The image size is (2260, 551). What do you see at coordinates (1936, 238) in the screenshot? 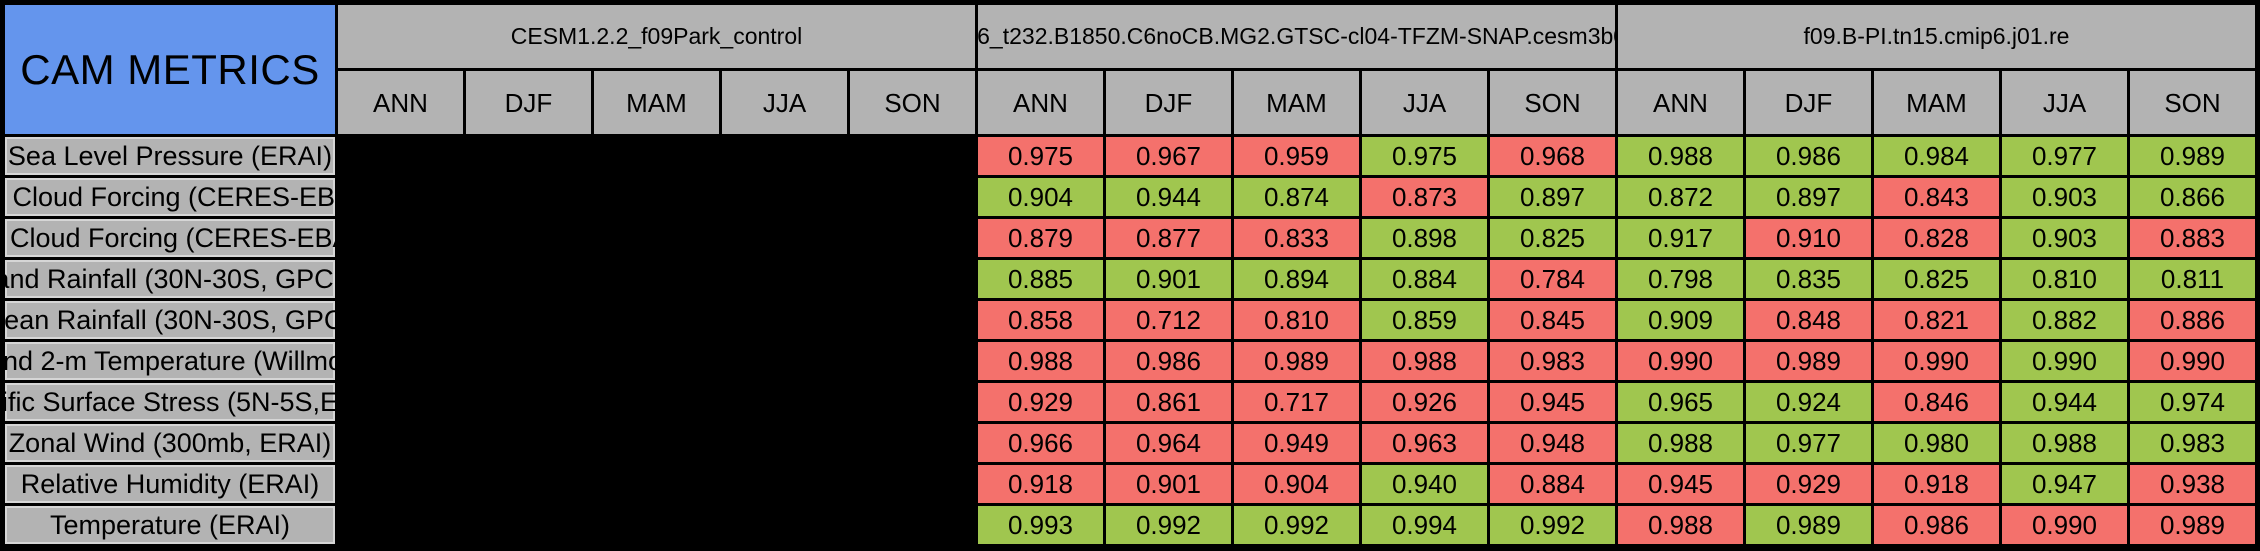
I see `metric-value-cell: 0.828` at bounding box center [1936, 238].